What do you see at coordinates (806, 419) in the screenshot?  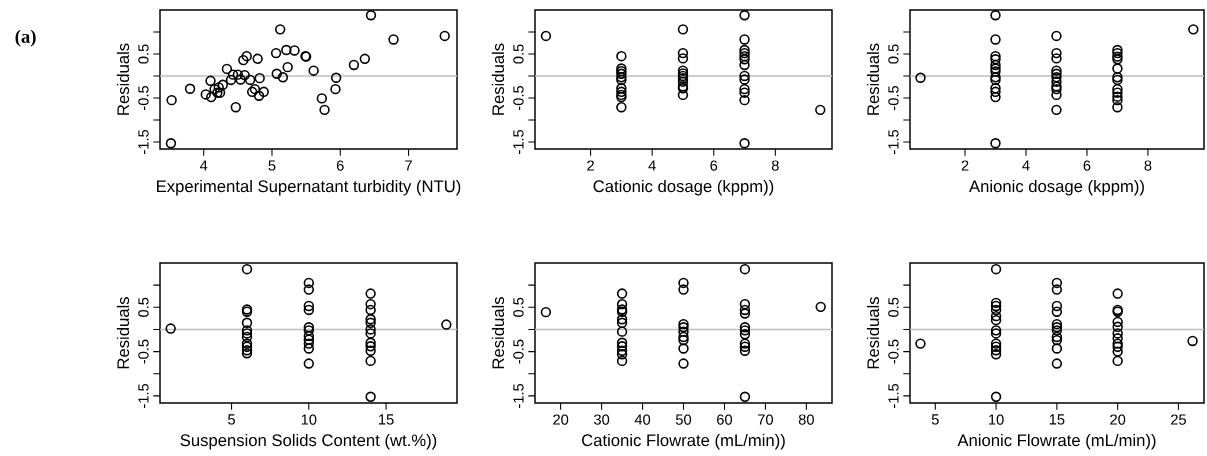 I see `x-tick-label: 80` at bounding box center [806, 419].